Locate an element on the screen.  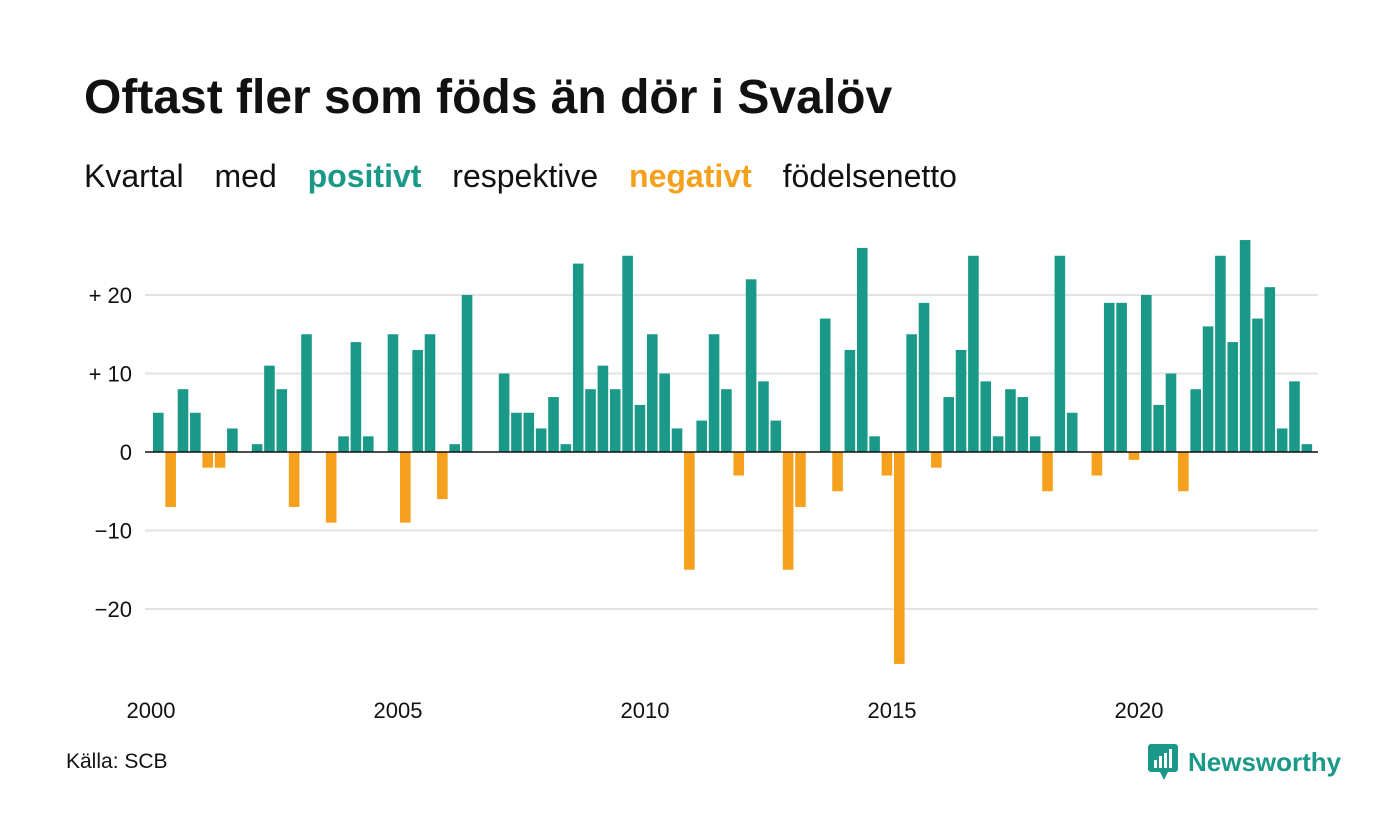
subtitle-positive-label: positivt is located at coordinates (364, 176).